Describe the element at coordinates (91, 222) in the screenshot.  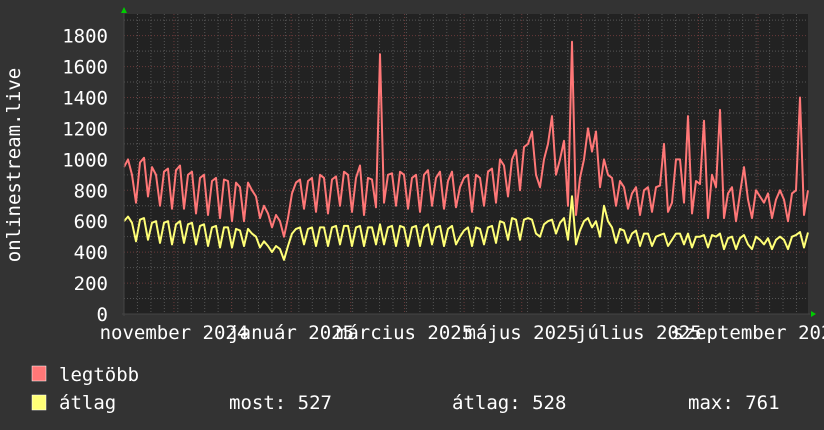
I see `y-tick-label: 600` at that location.